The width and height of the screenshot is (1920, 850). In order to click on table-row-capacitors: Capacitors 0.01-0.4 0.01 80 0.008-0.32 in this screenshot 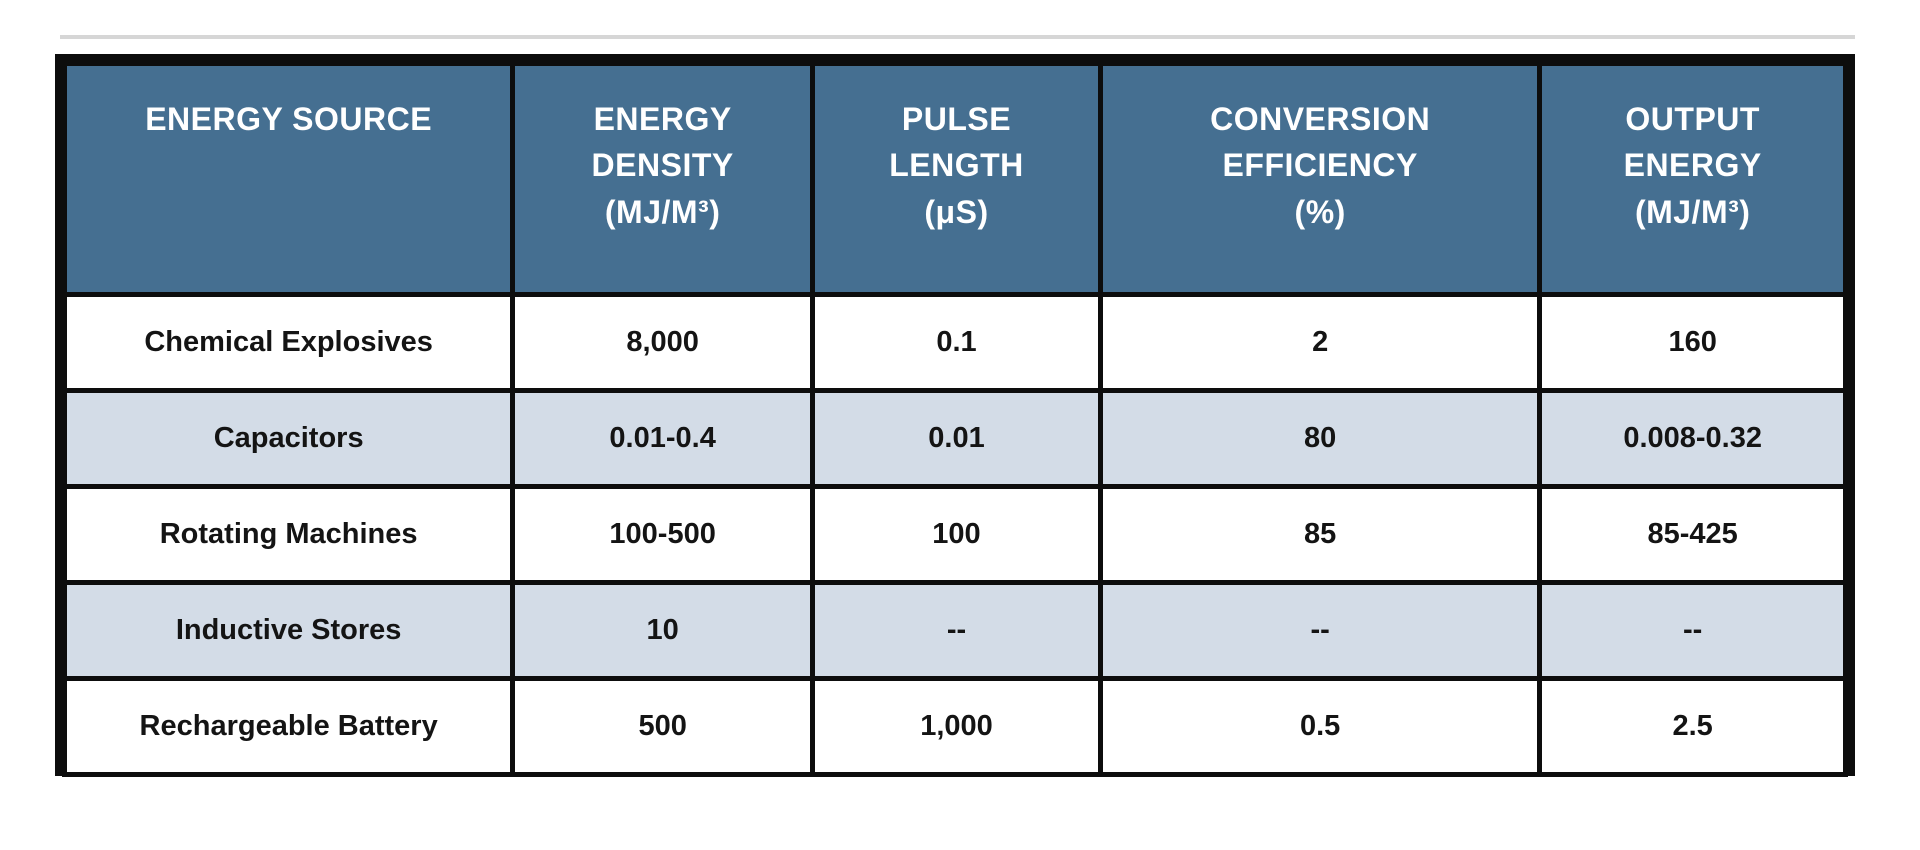, I will do `click(954, 438)`.